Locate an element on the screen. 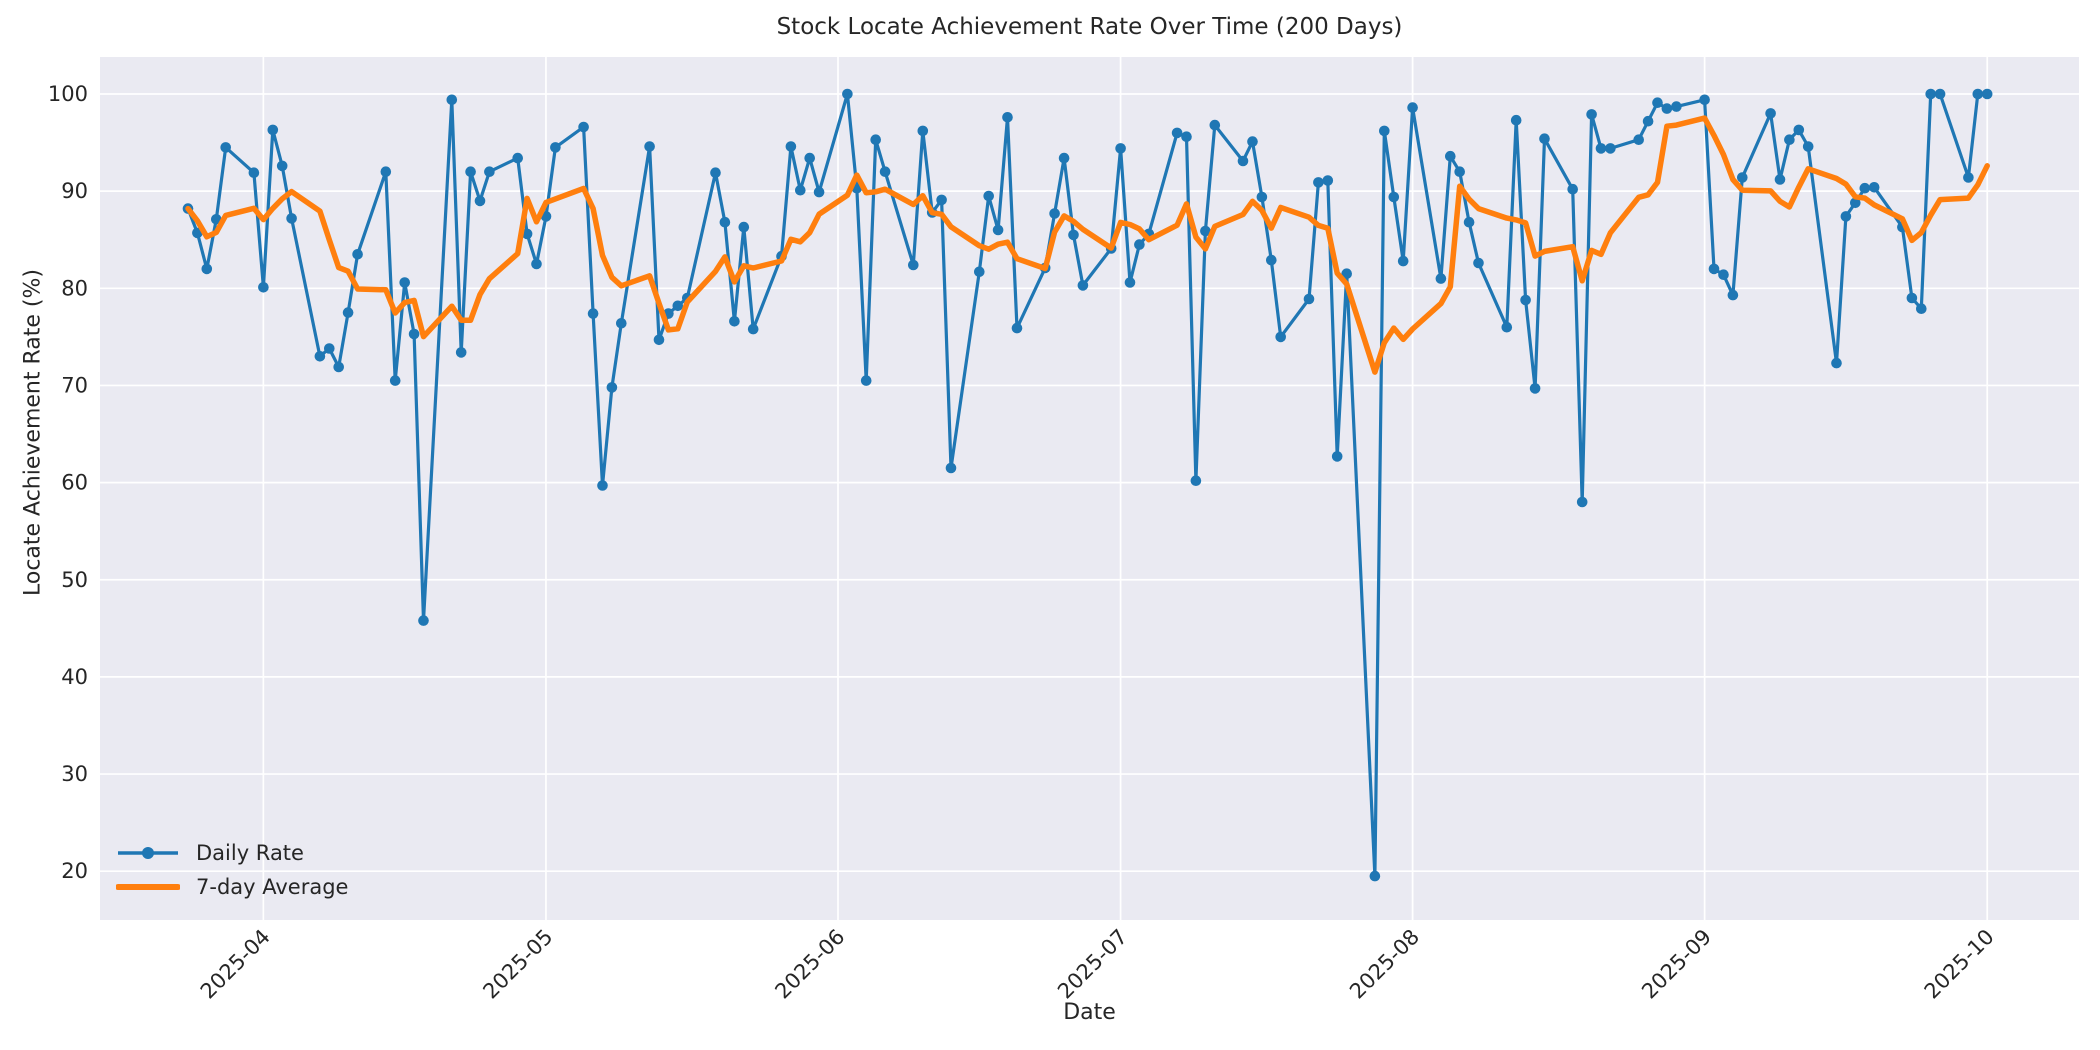 The image size is (2100, 1050). svg-text: 100 is located at coordinates (68, 94).